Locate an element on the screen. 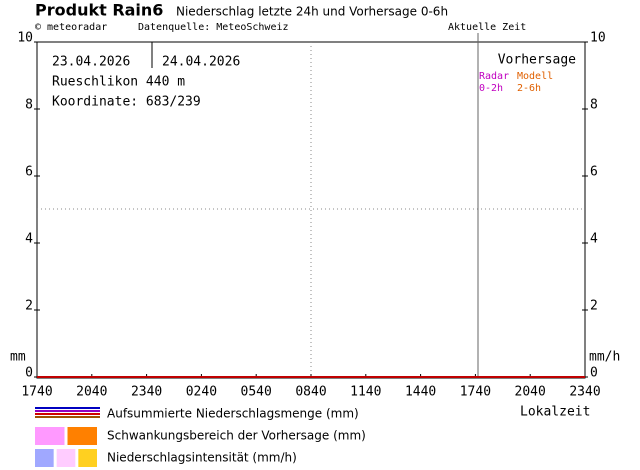 The height and width of the screenshot is (470, 640). location: Rueschlikon 440 m is located at coordinates (118, 82).